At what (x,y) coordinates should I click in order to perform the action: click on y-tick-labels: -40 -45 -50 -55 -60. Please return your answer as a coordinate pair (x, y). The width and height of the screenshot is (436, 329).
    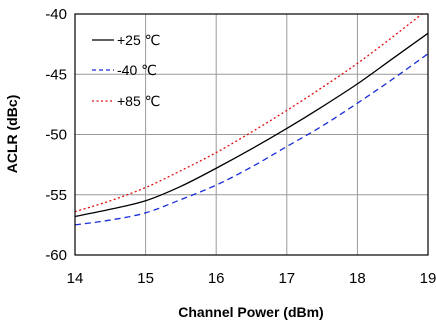
    Looking at the image, I should click on (56, 135).